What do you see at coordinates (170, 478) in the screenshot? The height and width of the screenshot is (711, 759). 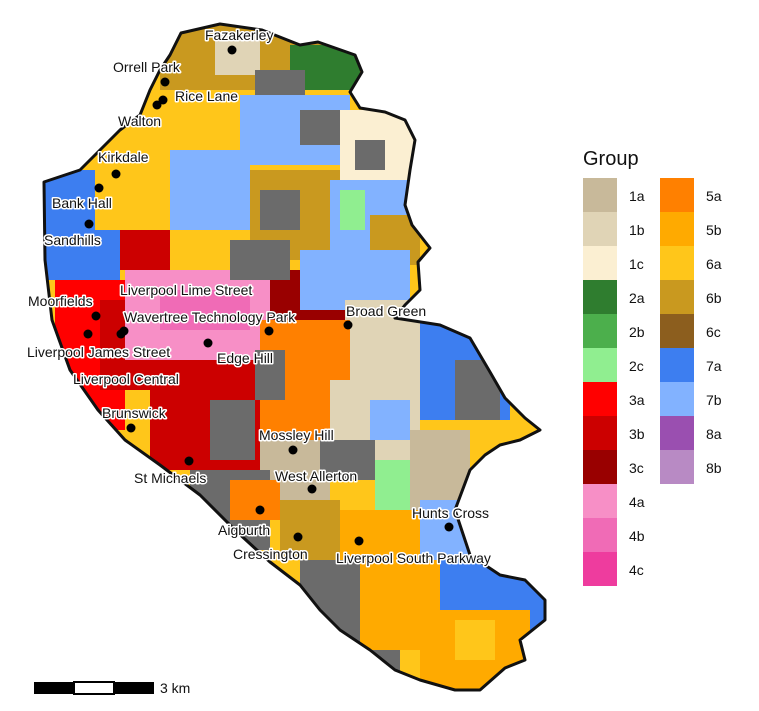 I see `station-label-st-michaels: St Michaels` at bounding box center [170, 478].